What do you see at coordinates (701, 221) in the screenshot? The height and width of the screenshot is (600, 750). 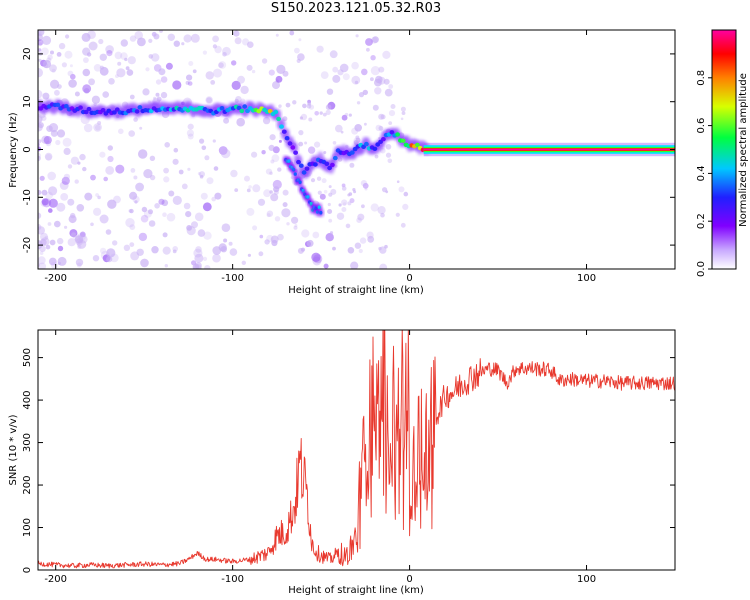 I see `colorbar-tick-label: 0.2` at bounding box center [701, 221].